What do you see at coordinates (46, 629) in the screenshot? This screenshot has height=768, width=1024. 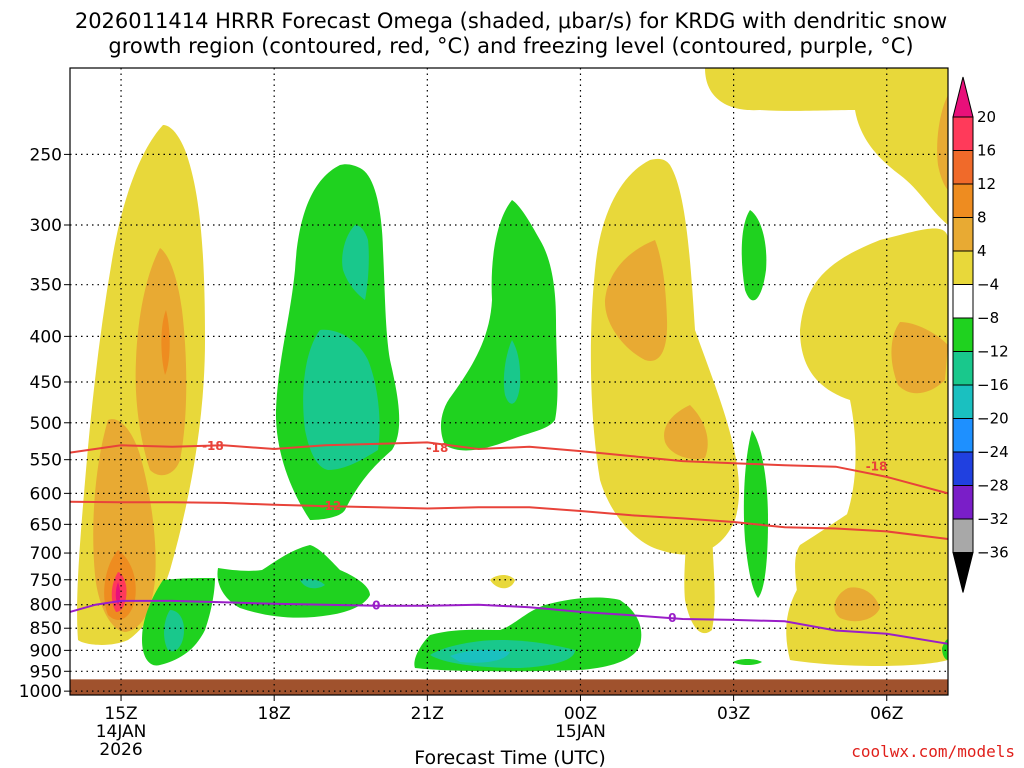 I see `y-tick-label: 850` at bounding box center [46, 629].